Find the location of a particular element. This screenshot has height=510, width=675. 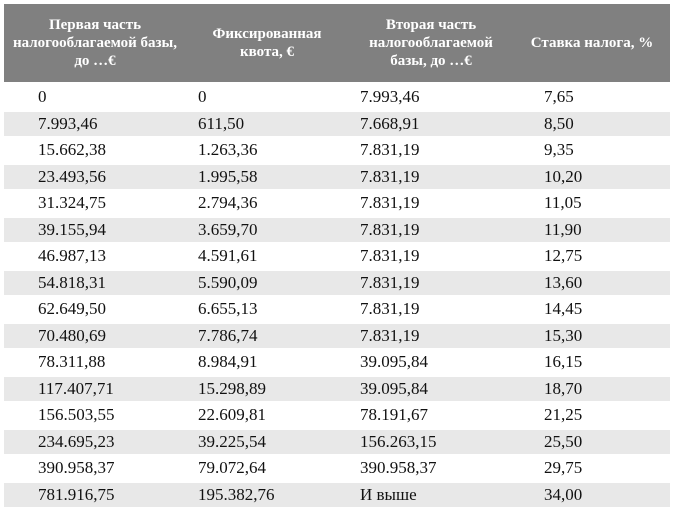

table-row: 54.818,31 5.590,09 7.831,19 13,60 is located at coordinates (337, 283).